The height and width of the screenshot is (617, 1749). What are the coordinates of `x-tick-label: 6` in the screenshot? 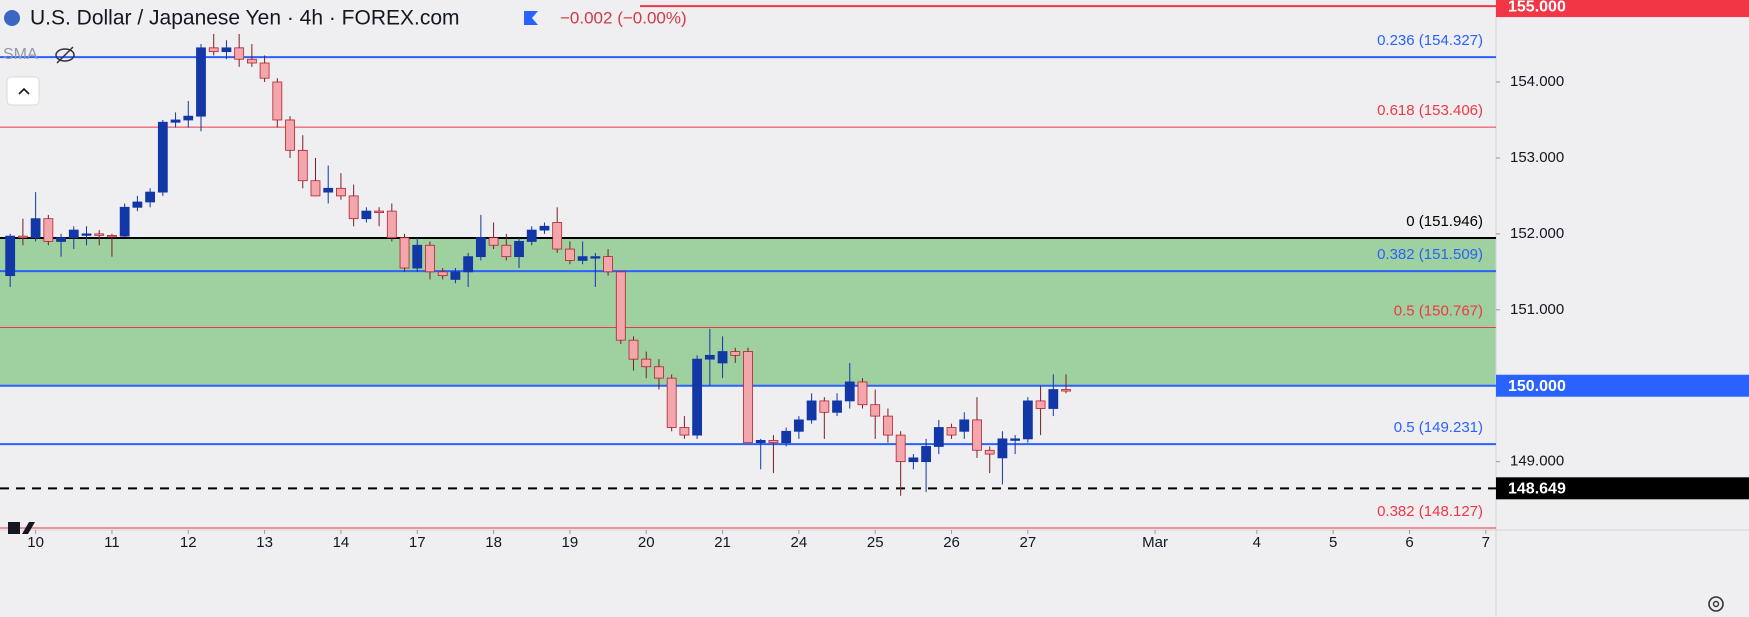 It's located at (1409, 542).